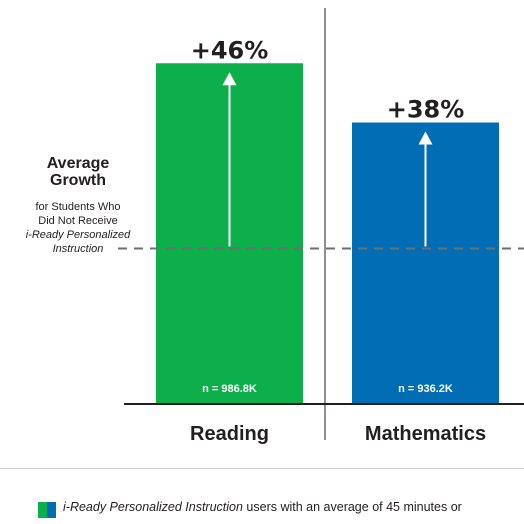  Describe the element at coordinates (229, 434) in the screenshot. I see `category-label-reading: Reading` at that location.